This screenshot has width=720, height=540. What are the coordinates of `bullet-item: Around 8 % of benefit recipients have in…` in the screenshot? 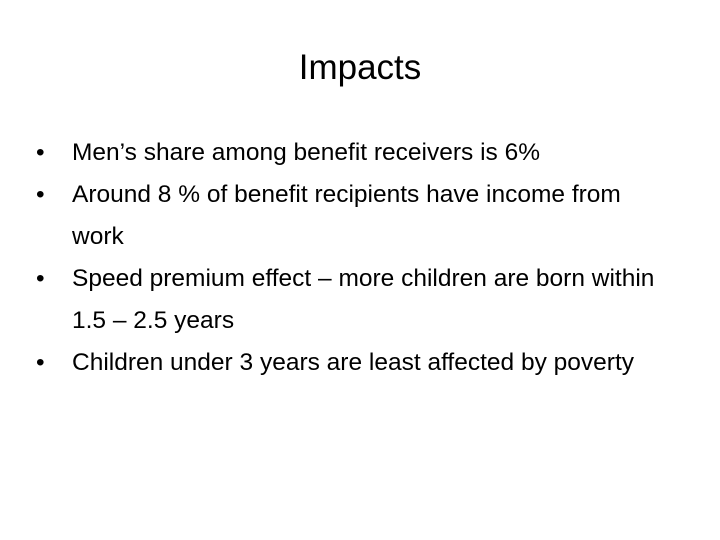 It's located at (351, 216).